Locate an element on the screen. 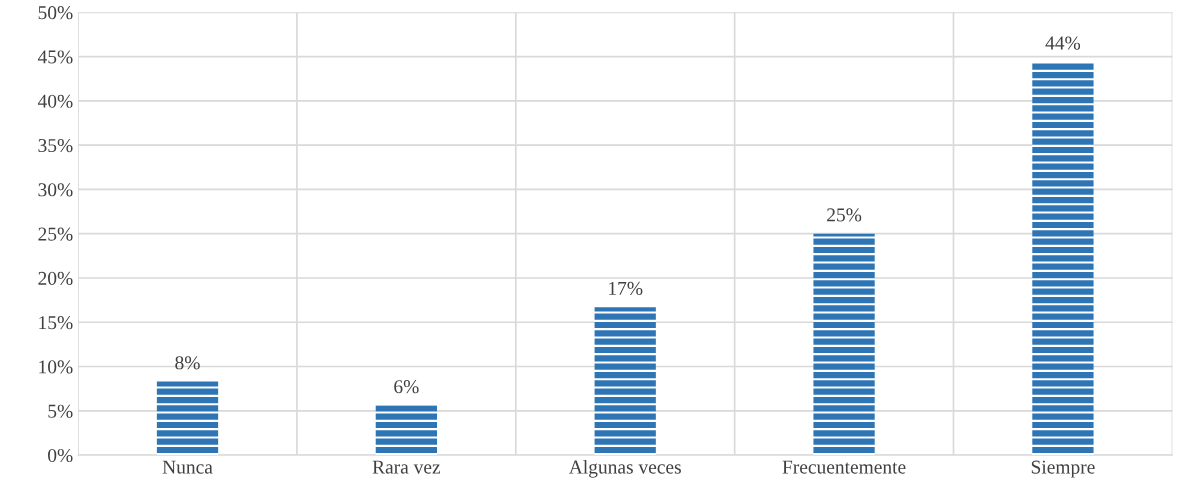 The width and height of the screenshot is (1183, 492). y-tick-label: 35% is located at coordinates (55, 145).